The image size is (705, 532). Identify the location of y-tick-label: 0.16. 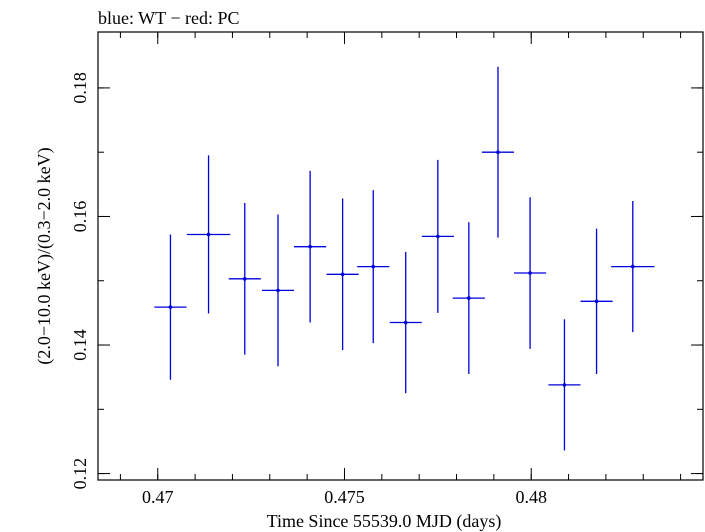
(80, 217).